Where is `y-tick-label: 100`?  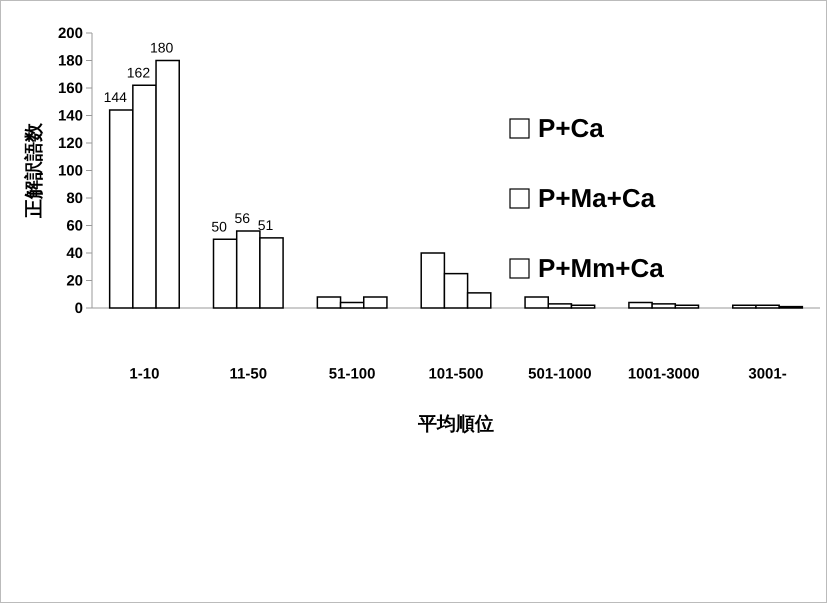 y-tick-label: 100 is located at coordinates (70, 171).